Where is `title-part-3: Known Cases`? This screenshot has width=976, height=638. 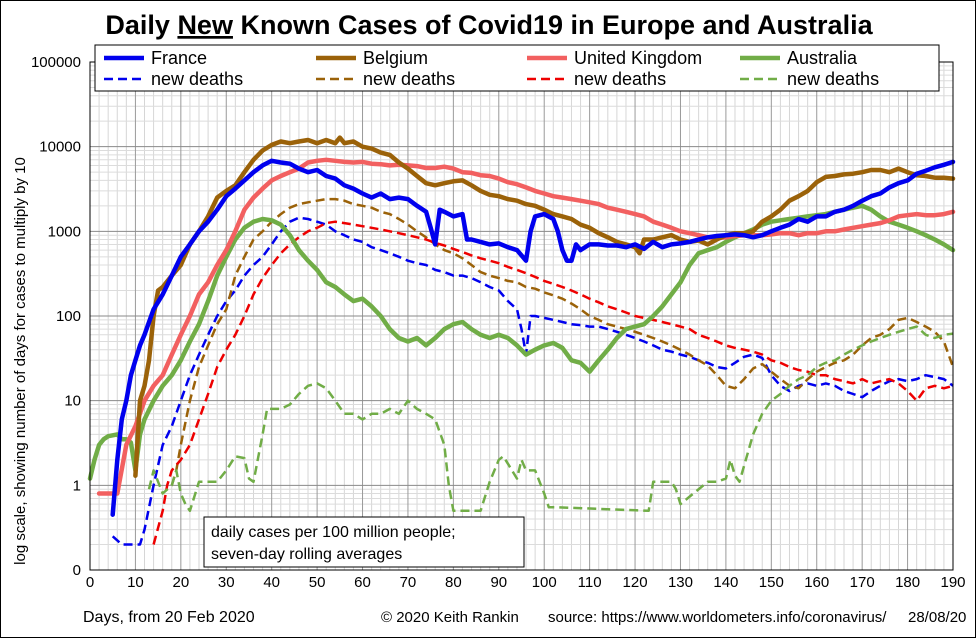
title-part-3: Known Cases is located at coordinates (325, 25).